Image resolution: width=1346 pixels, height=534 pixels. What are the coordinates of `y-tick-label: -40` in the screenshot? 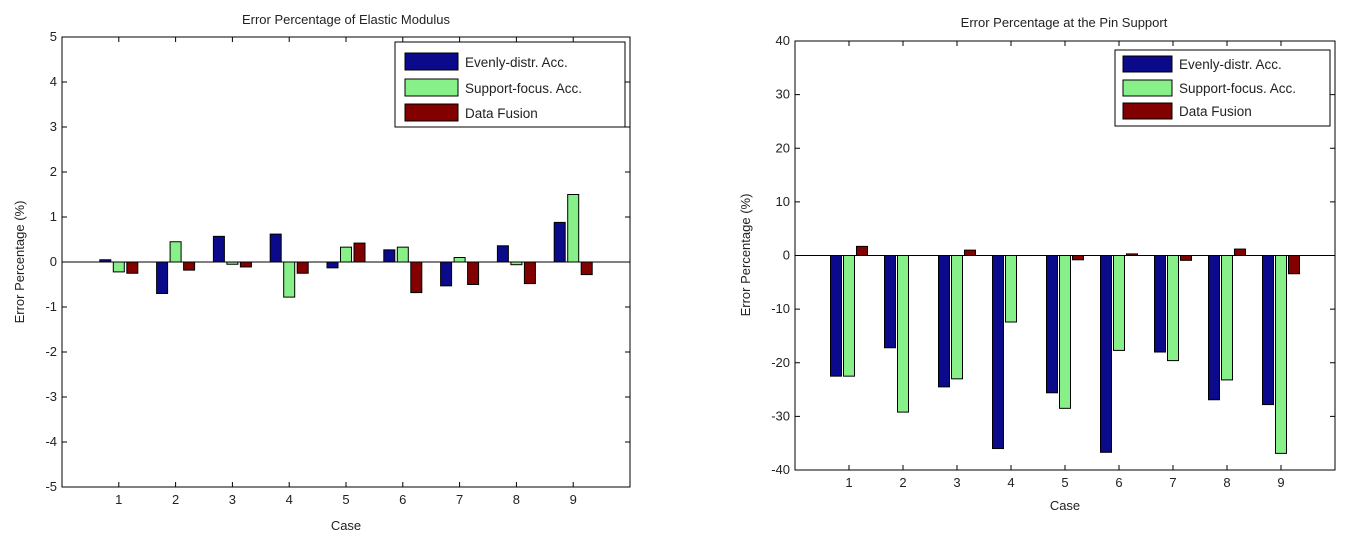 It's located at (780, 469).